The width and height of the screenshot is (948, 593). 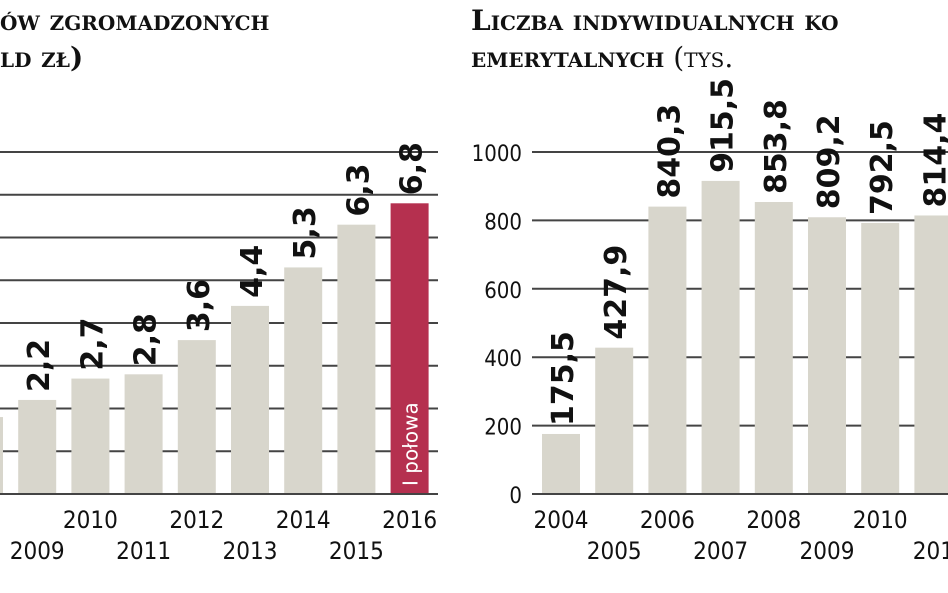 What do you see at coordinates (503, 359) in the screenshot?
I see `right-y-tick-label: 400` at bounding box center [503, 359].